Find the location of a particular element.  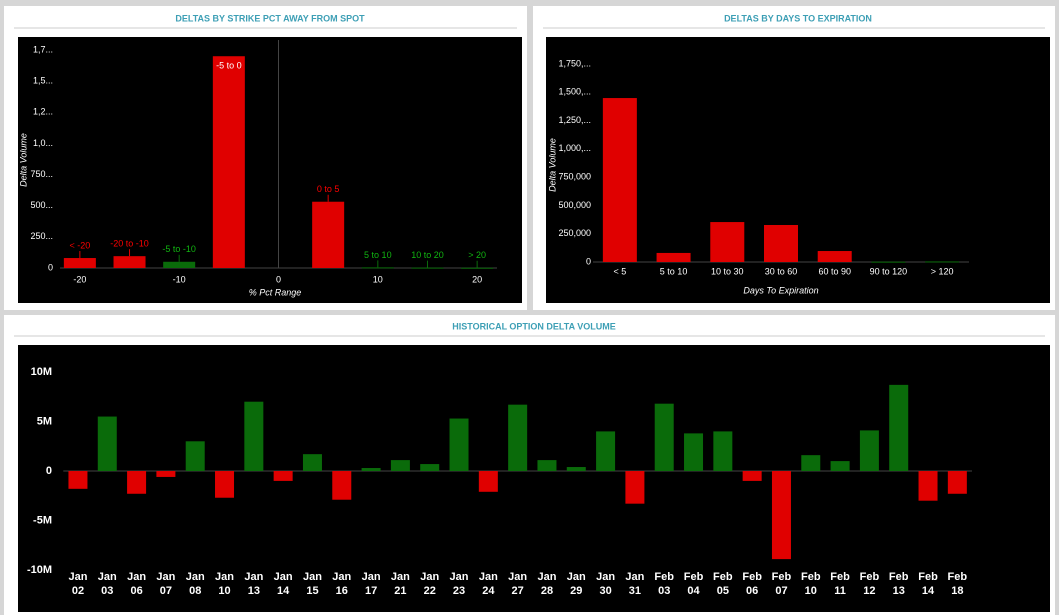

x-tick-label: 5 to 10 is located at coordinates (674, 271).